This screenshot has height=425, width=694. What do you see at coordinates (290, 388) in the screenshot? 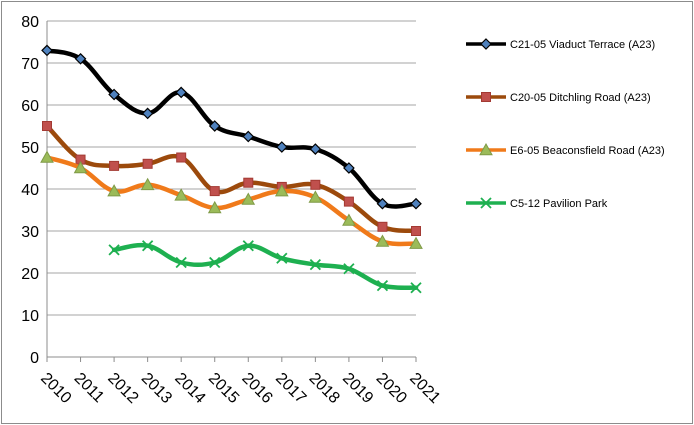
I see `x-tick-label: 2017` at bounding box center [290, 388].